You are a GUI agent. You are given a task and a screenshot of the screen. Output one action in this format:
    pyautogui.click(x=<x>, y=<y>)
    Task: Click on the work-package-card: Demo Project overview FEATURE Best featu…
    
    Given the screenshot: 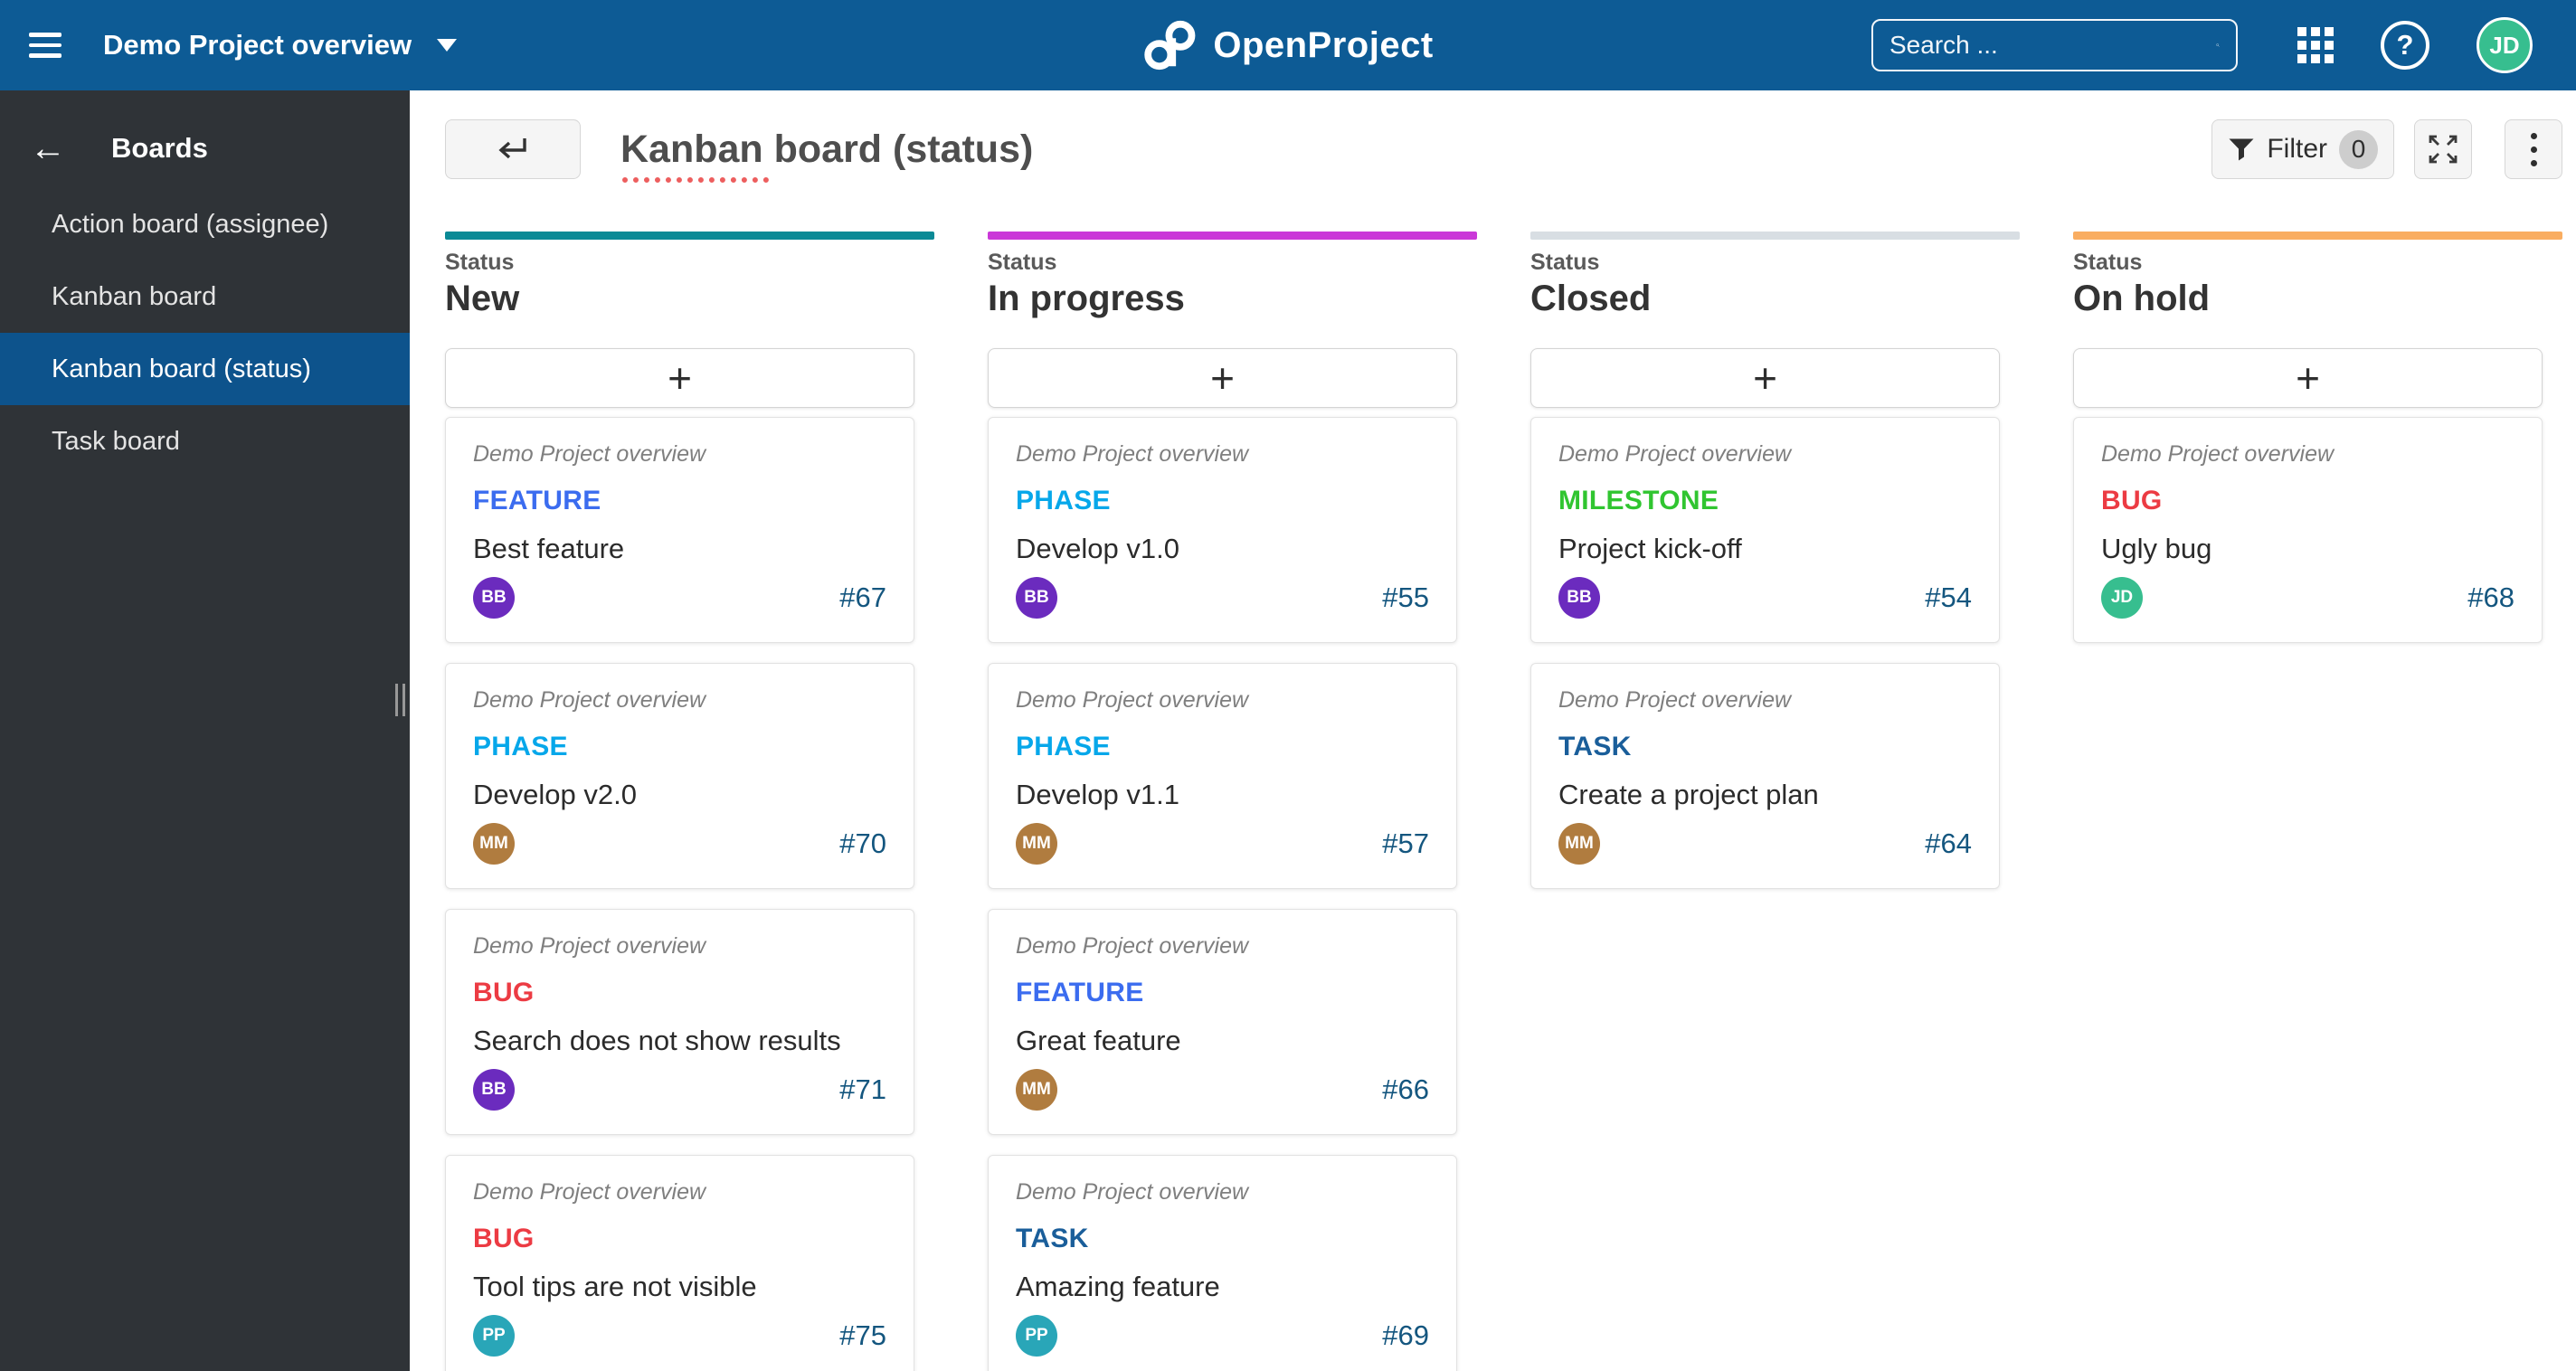 What is the action you would take?
    pyautogui.click(x=679, y=530)
    